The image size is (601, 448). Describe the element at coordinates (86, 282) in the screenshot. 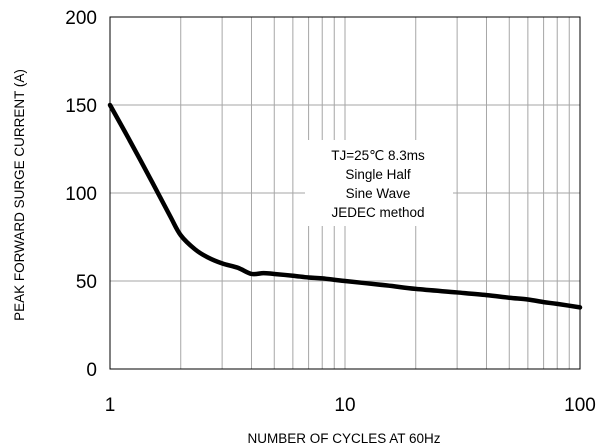

I see `y-tick-label: 50` at that location.